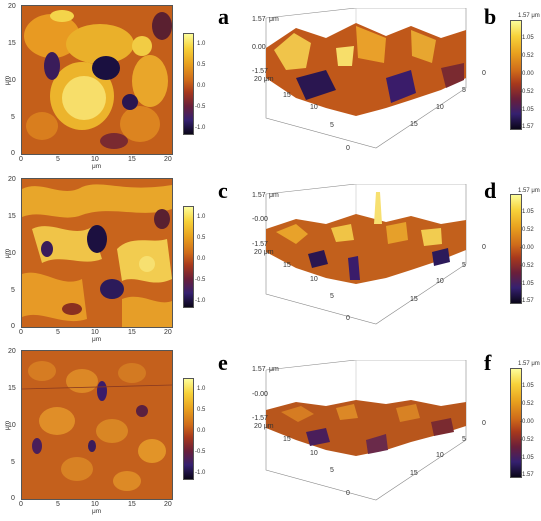  What do you see at coordinates (97, 80) in the screenshot?
I see `afm-height-map-a` at bounding box center [97, 80].